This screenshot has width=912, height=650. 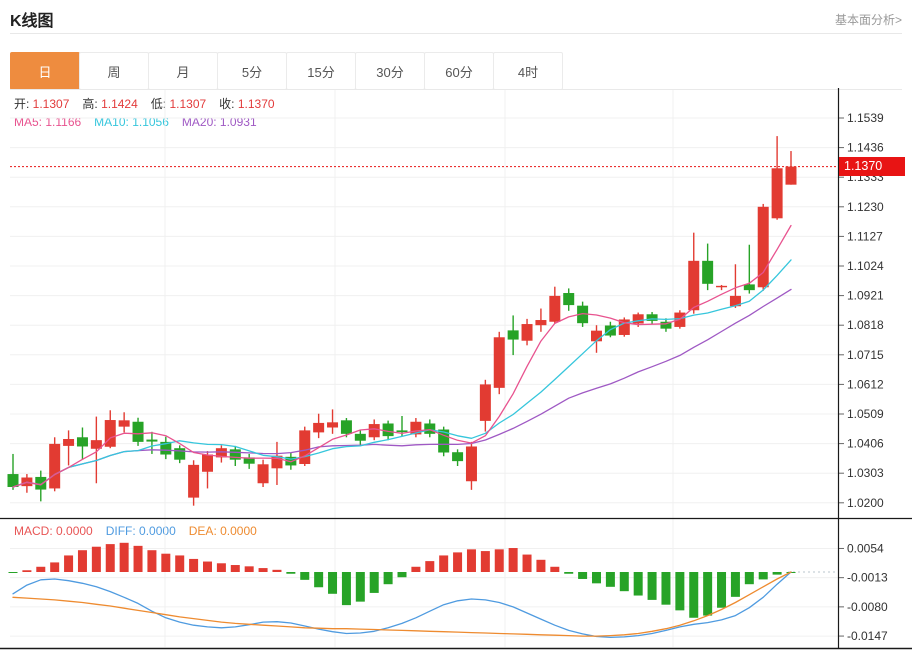 I want to click on macd-gridlines, so click(x=424, y=592).